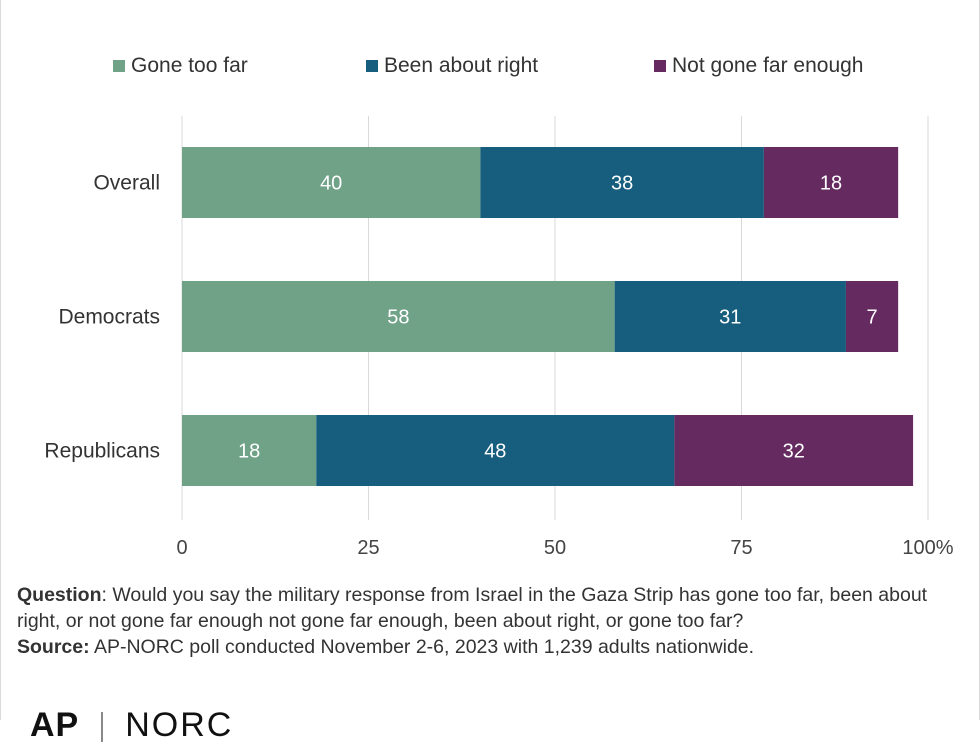  What do you see at coordinates (461, 65) in the screenshot?
I see `legend-label-been-about-right: Been about right` at bounding box center [461, 65].